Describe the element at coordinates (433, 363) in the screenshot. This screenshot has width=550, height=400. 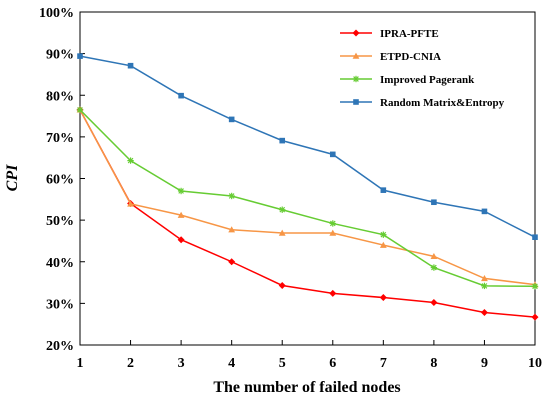
I see `x-tick-label: 8` at that location.